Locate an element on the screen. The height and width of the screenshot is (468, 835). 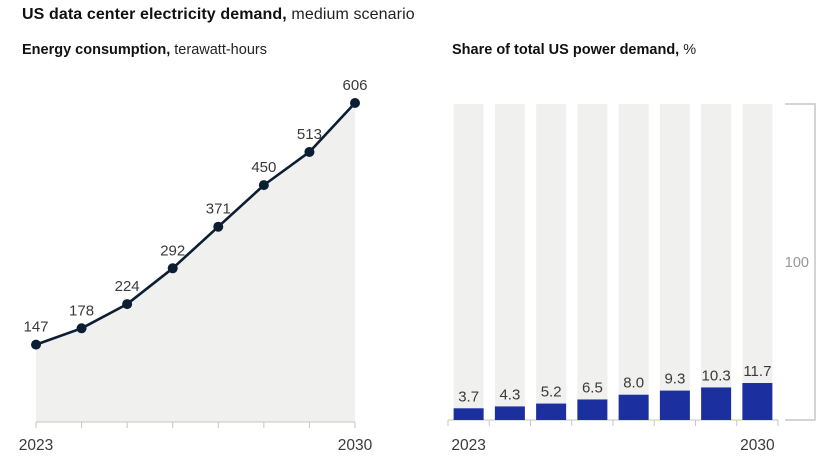
energy-point-label: 371 is located at coordinates (218, 209).